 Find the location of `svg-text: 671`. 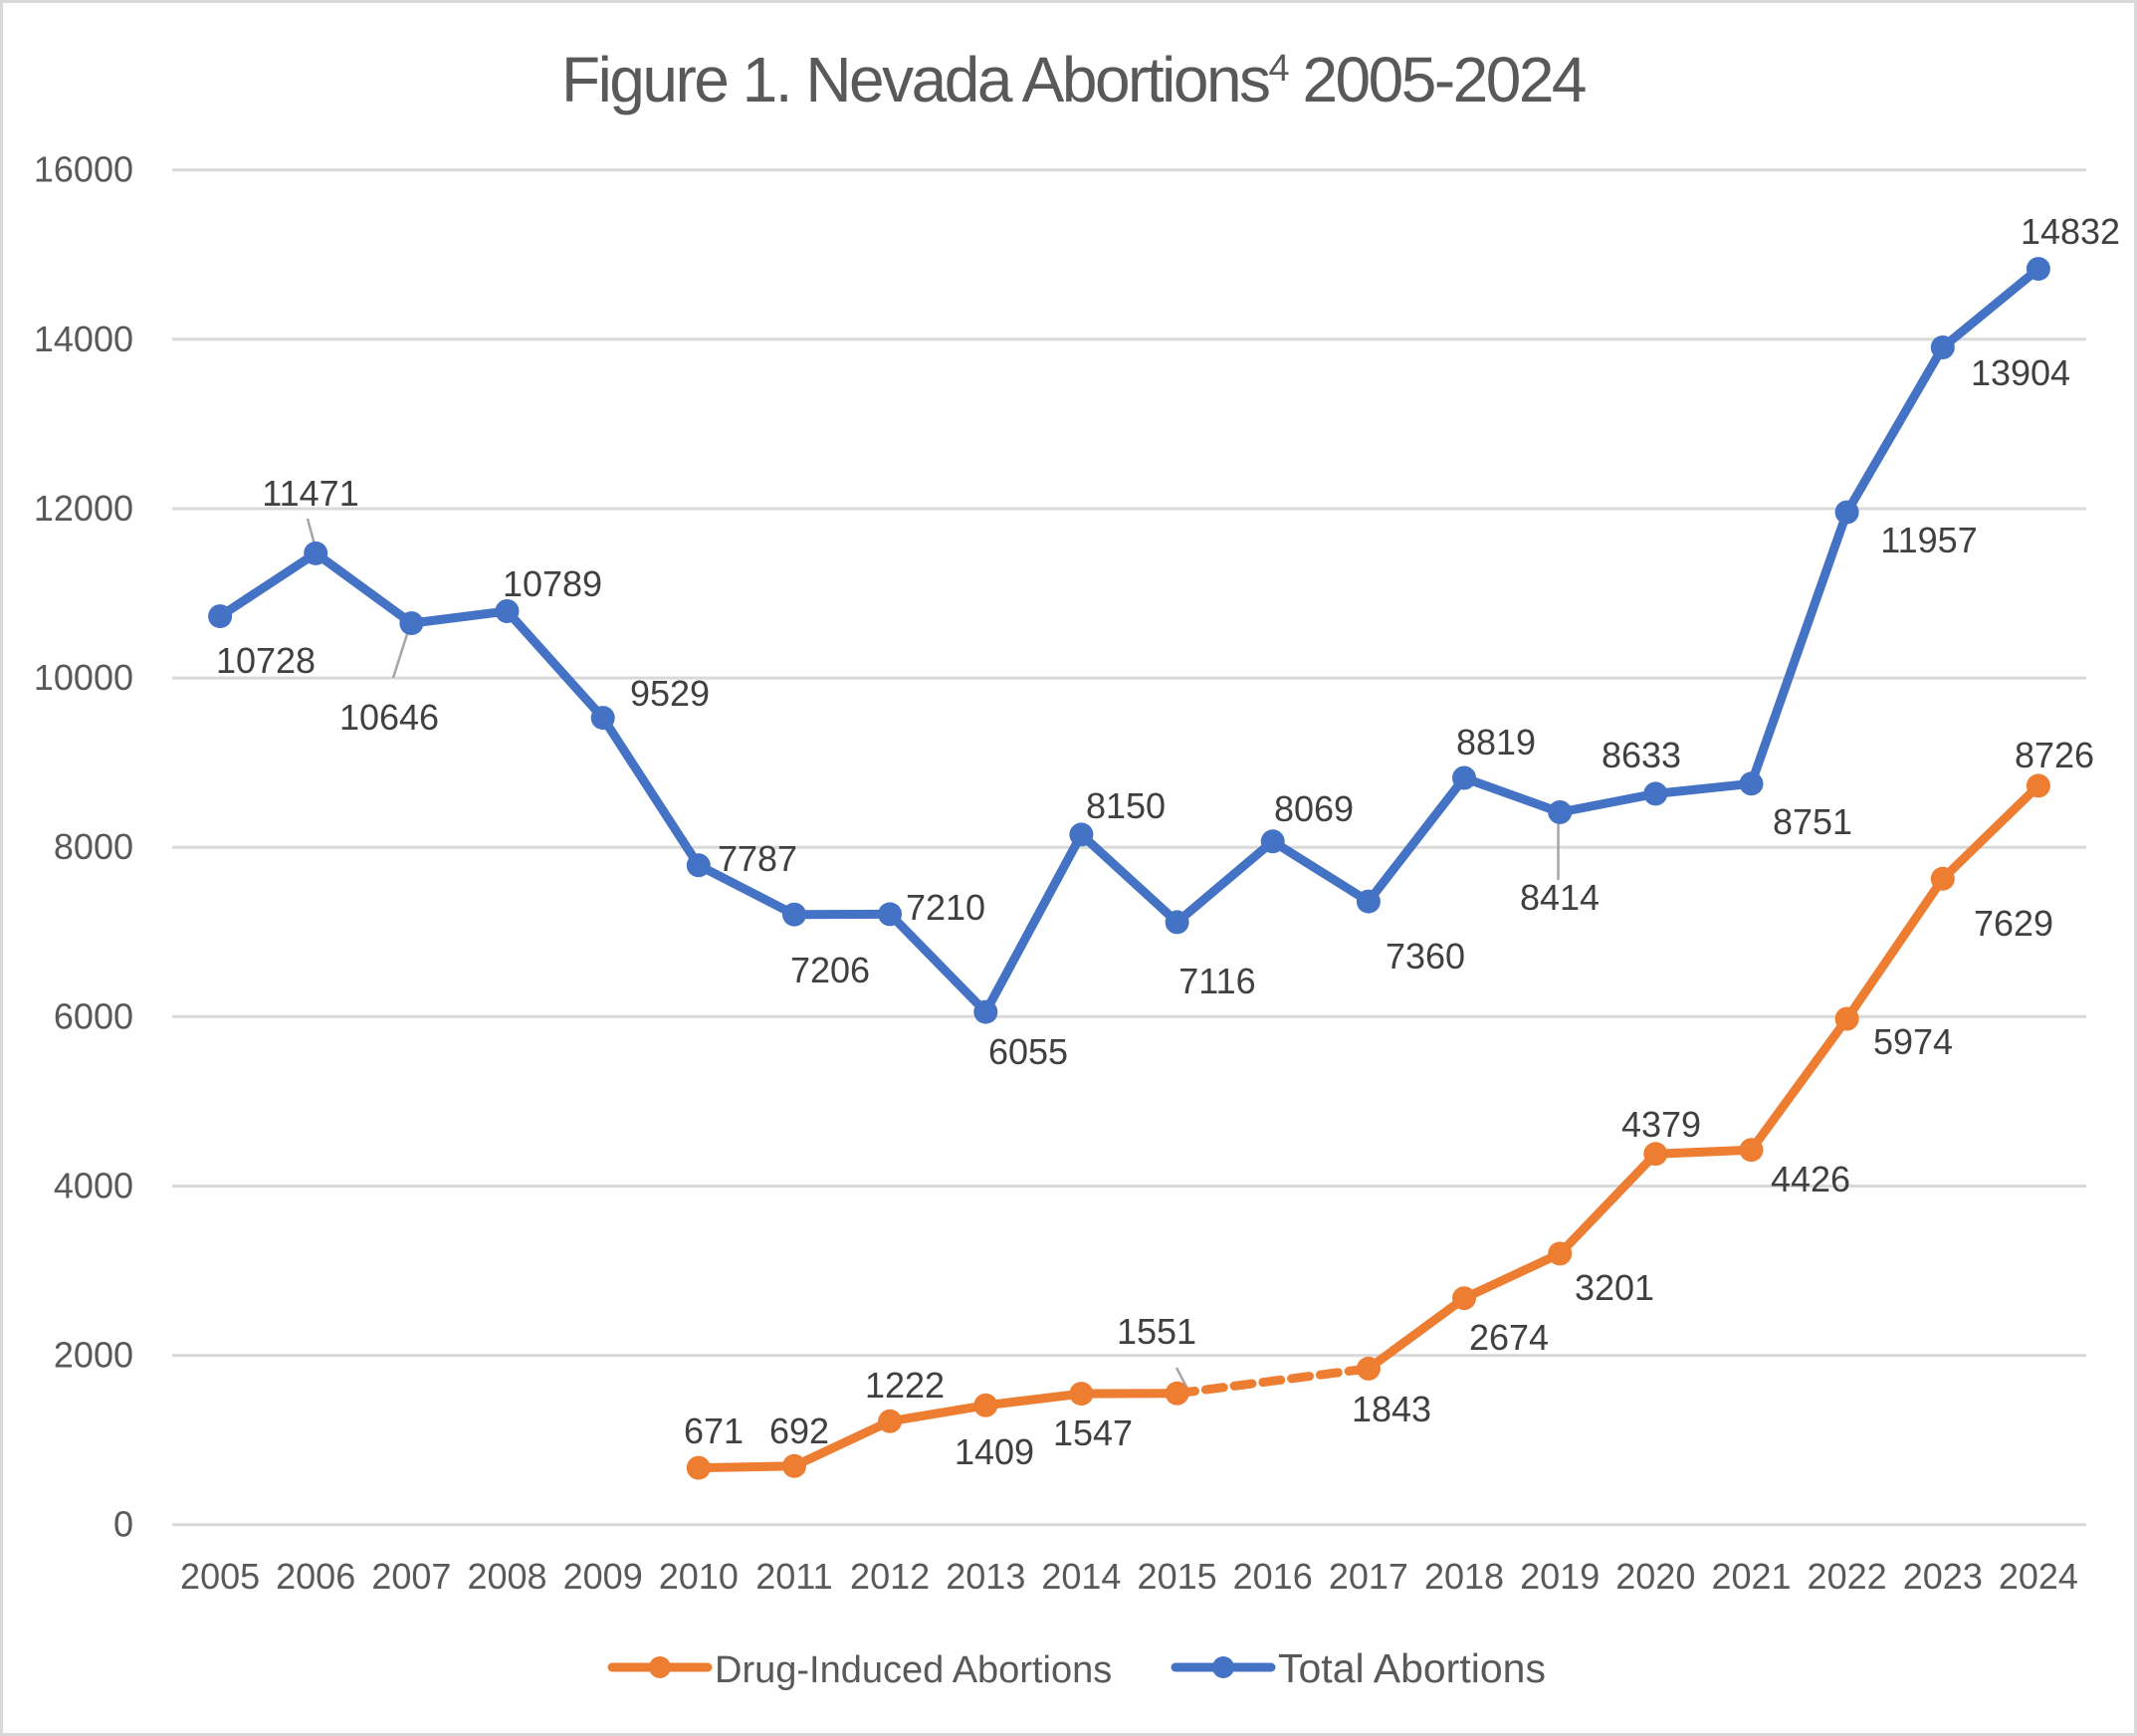

svg-text: 671 is located at coordinates (714, 1431).